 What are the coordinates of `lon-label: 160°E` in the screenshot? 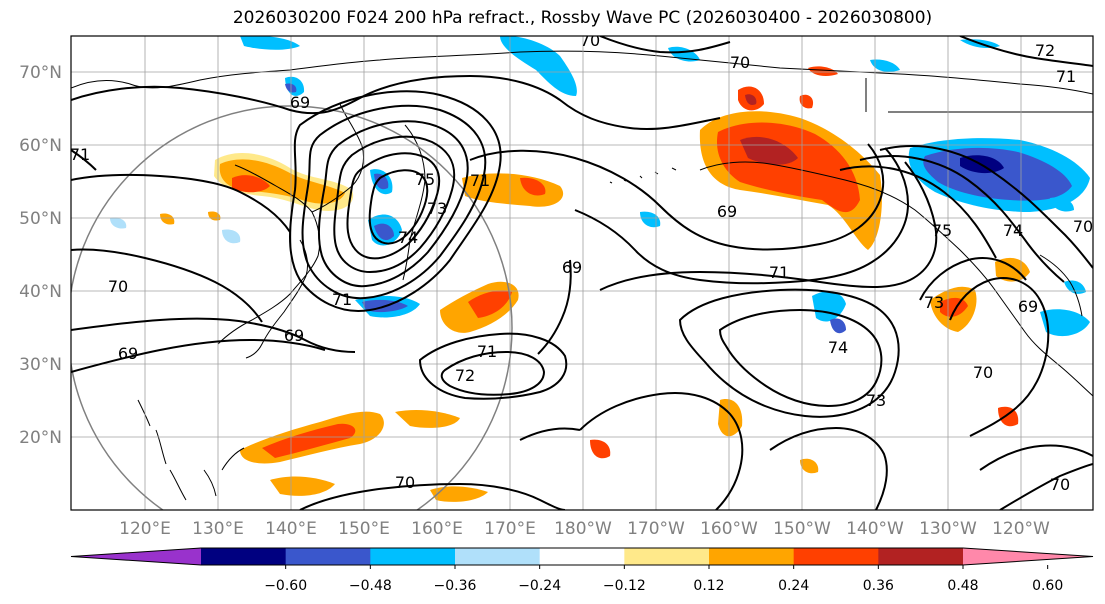 It's located at (437, 529).